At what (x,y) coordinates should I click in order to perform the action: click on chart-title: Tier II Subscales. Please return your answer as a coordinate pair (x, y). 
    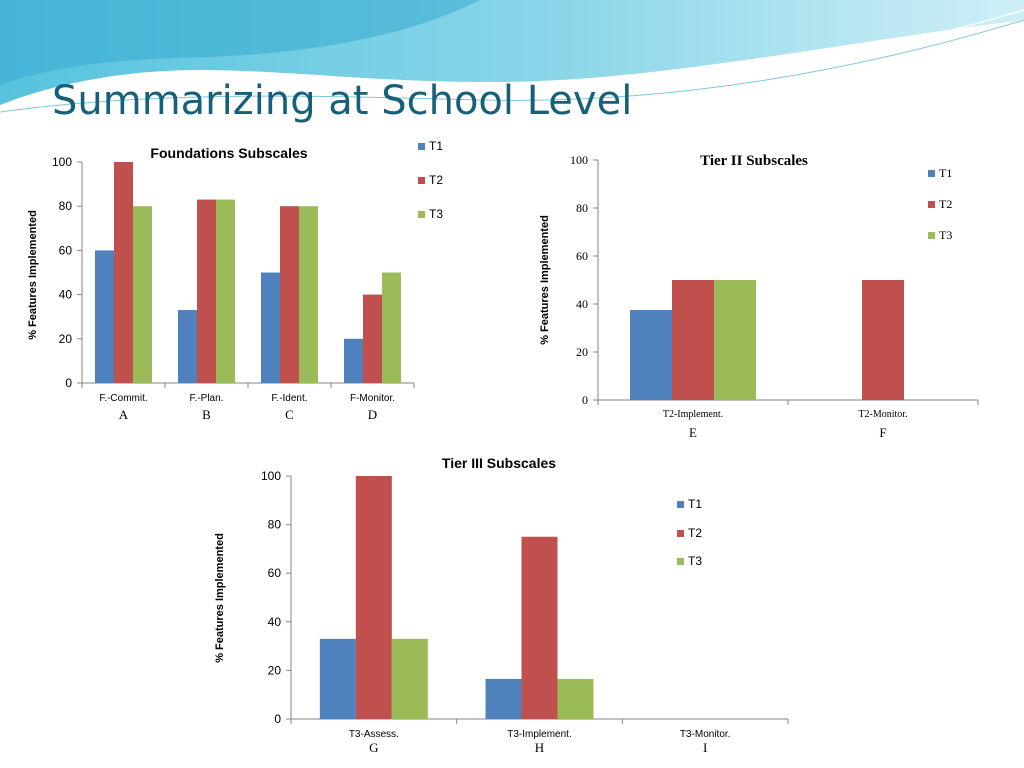
    Looking at the image, I should click on (754, 161).